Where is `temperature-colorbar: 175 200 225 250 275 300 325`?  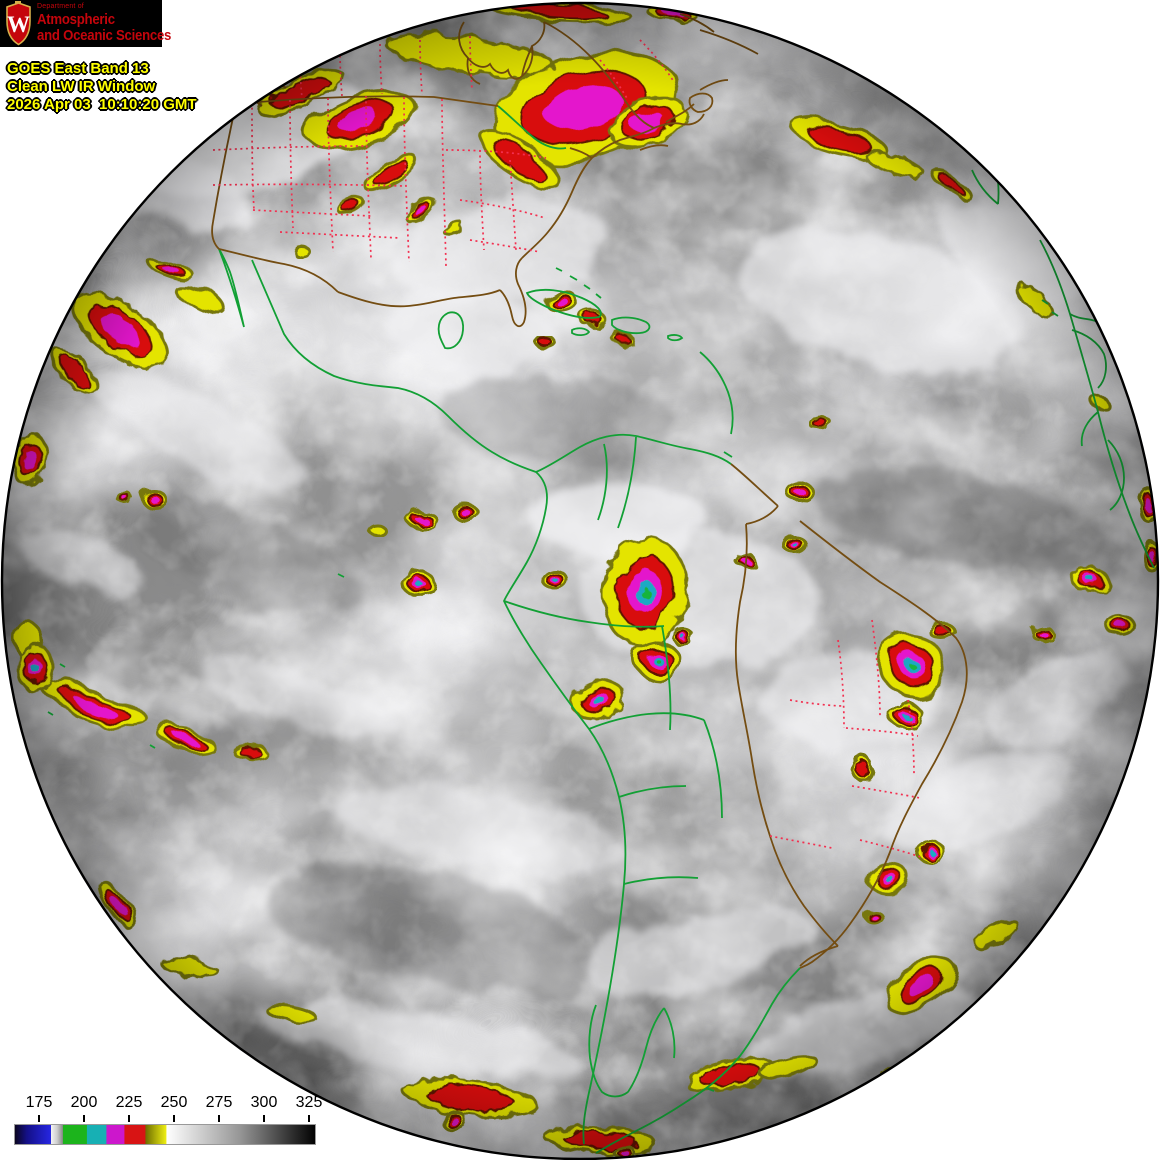 temperature-colorbar: 175 200 225 250 275 300 325 is located at coordinates (168, 1120).